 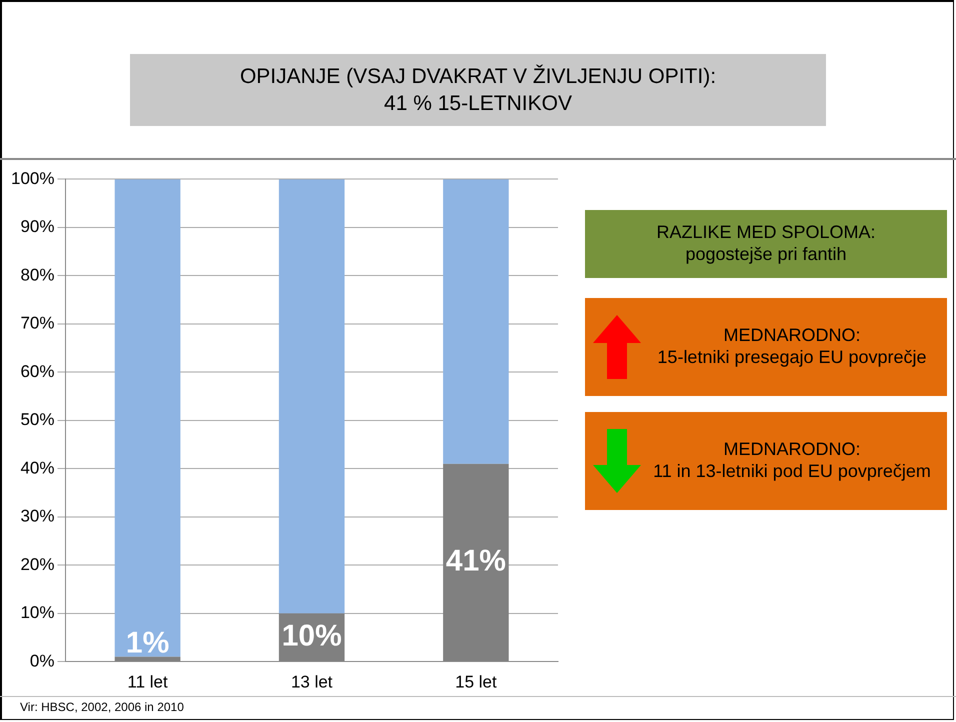 I want to click on text: MEDNARODNO: 15-letniki presegajo EU povprečje, so click(x=766, y=347).